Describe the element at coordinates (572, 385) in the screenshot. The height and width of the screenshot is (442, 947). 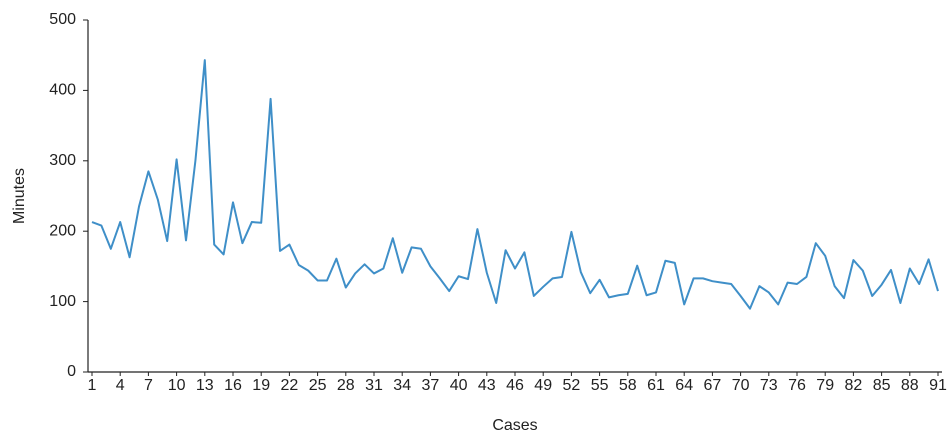
I see `x-tick-label: 52` at that location.